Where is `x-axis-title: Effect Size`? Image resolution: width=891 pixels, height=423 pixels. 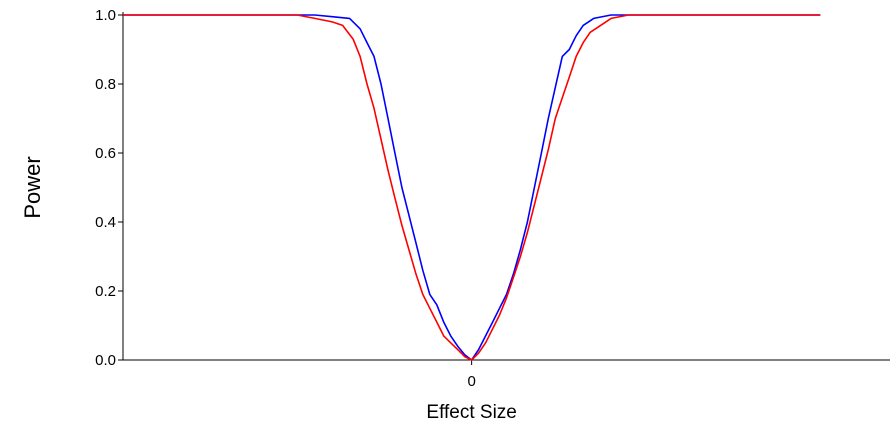
x-axis-title: Effect Size is located at coordinates (471, 412).